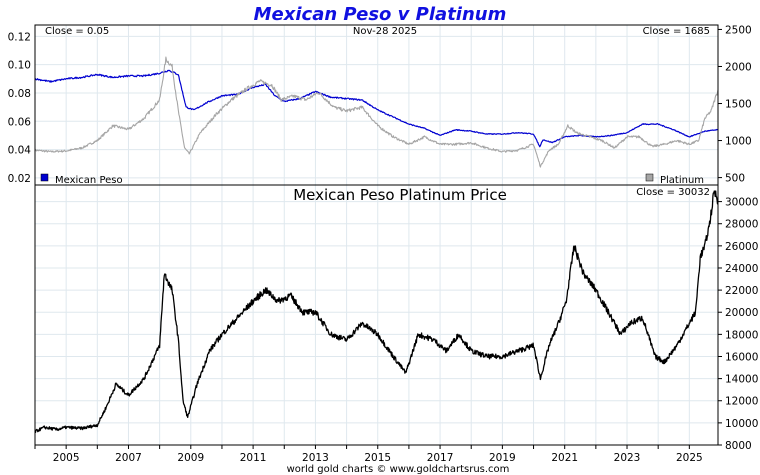 Image resolution: width=760 pixels, height=475 pixels. What do you see at coordinates (741, 203) in the screenshot?
I see `y-tick-label-right: 30000` at bounding box center [741, 203].